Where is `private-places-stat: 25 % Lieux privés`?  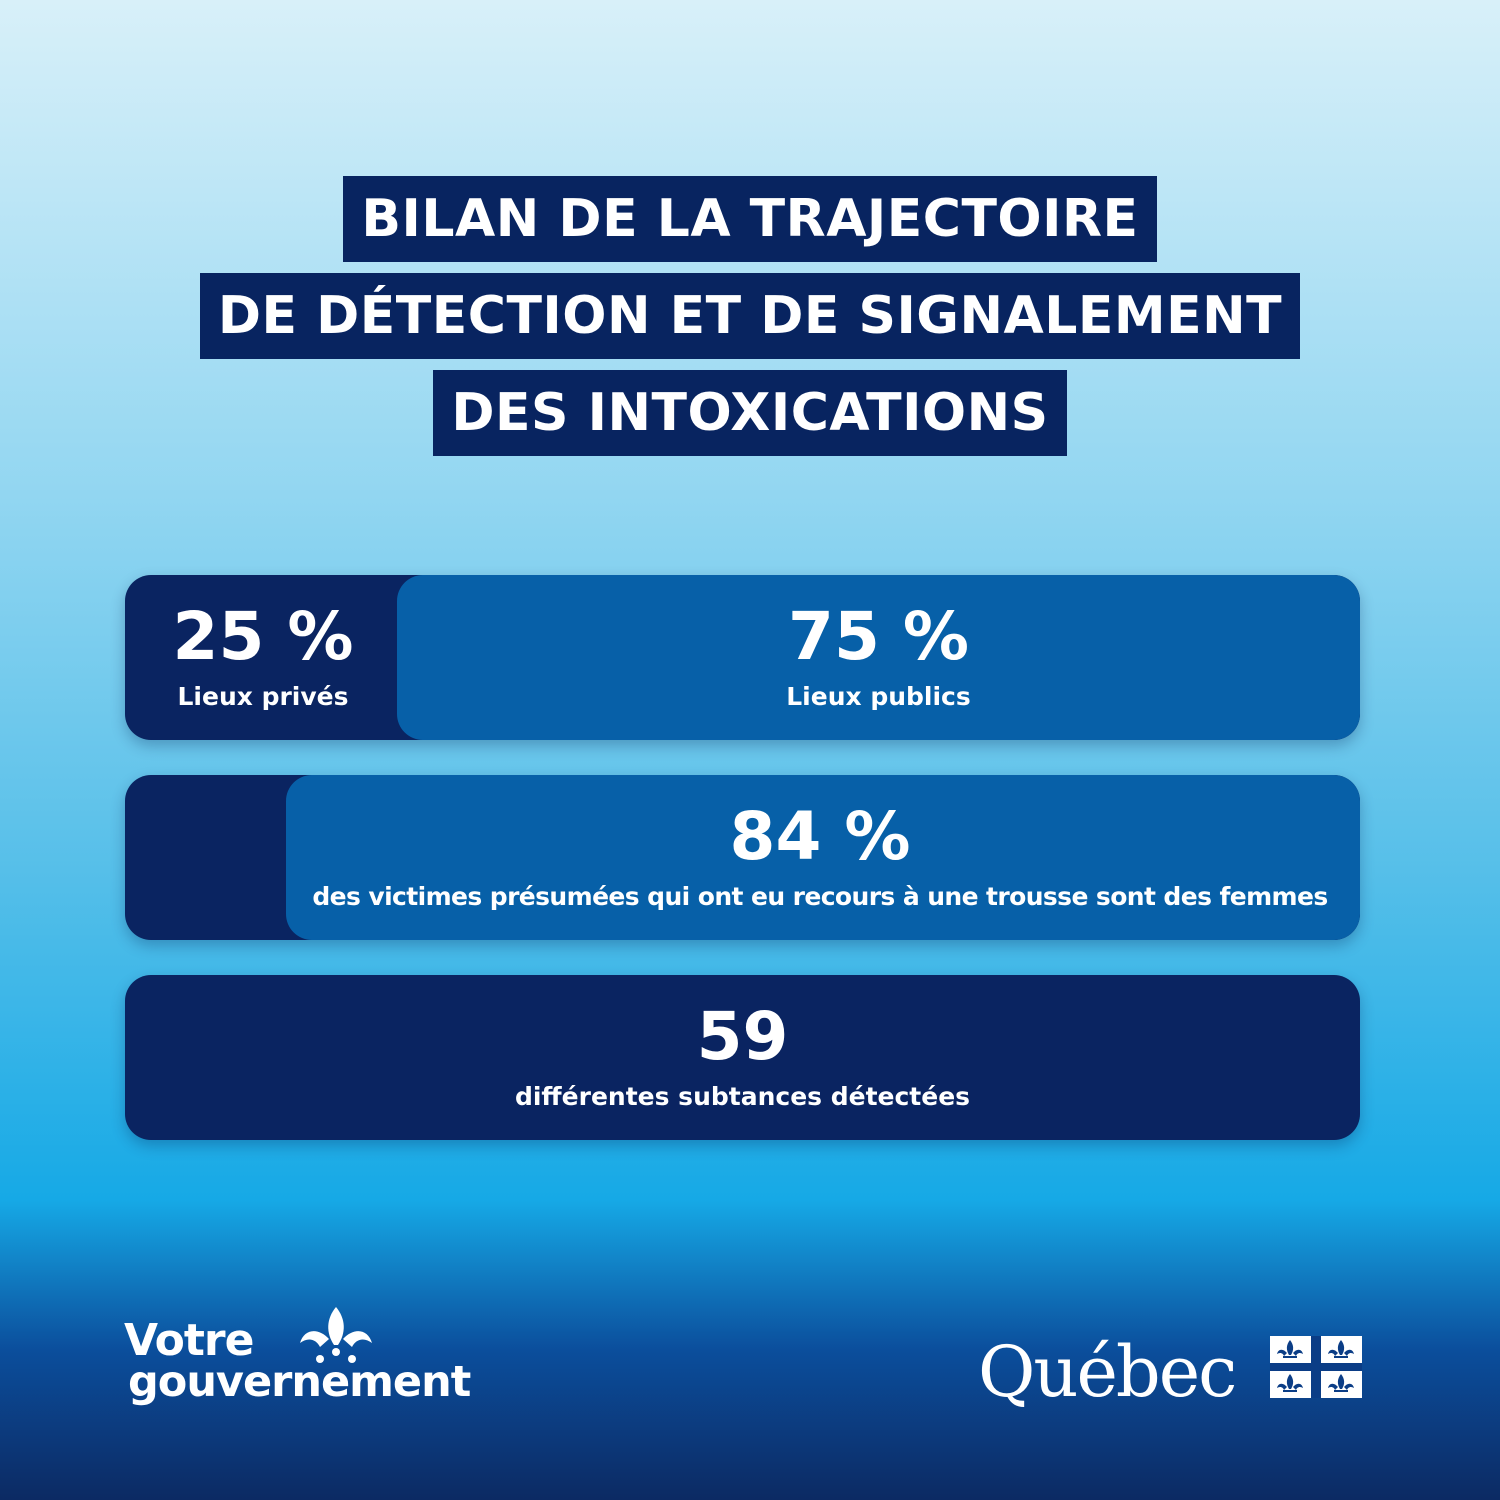
private-places-stat: 25 % Lieux privés is located at coordinates (263, 657).